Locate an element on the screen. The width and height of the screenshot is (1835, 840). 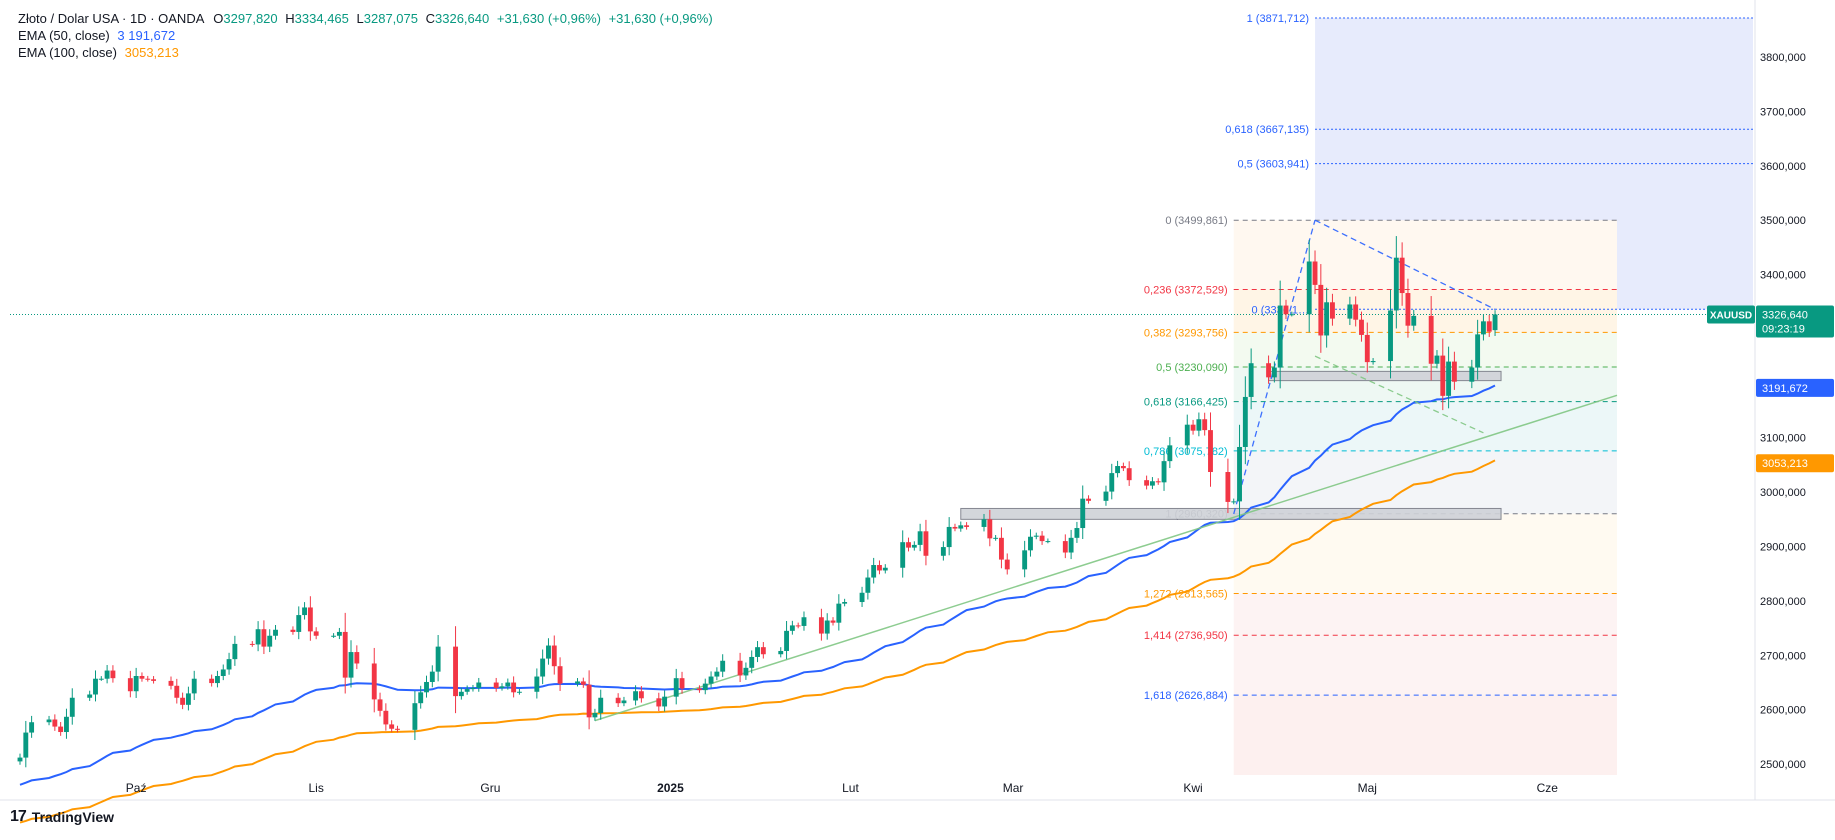
fib-level-label: 0,786 (3075,782) is located at coordinates (1186, 452).